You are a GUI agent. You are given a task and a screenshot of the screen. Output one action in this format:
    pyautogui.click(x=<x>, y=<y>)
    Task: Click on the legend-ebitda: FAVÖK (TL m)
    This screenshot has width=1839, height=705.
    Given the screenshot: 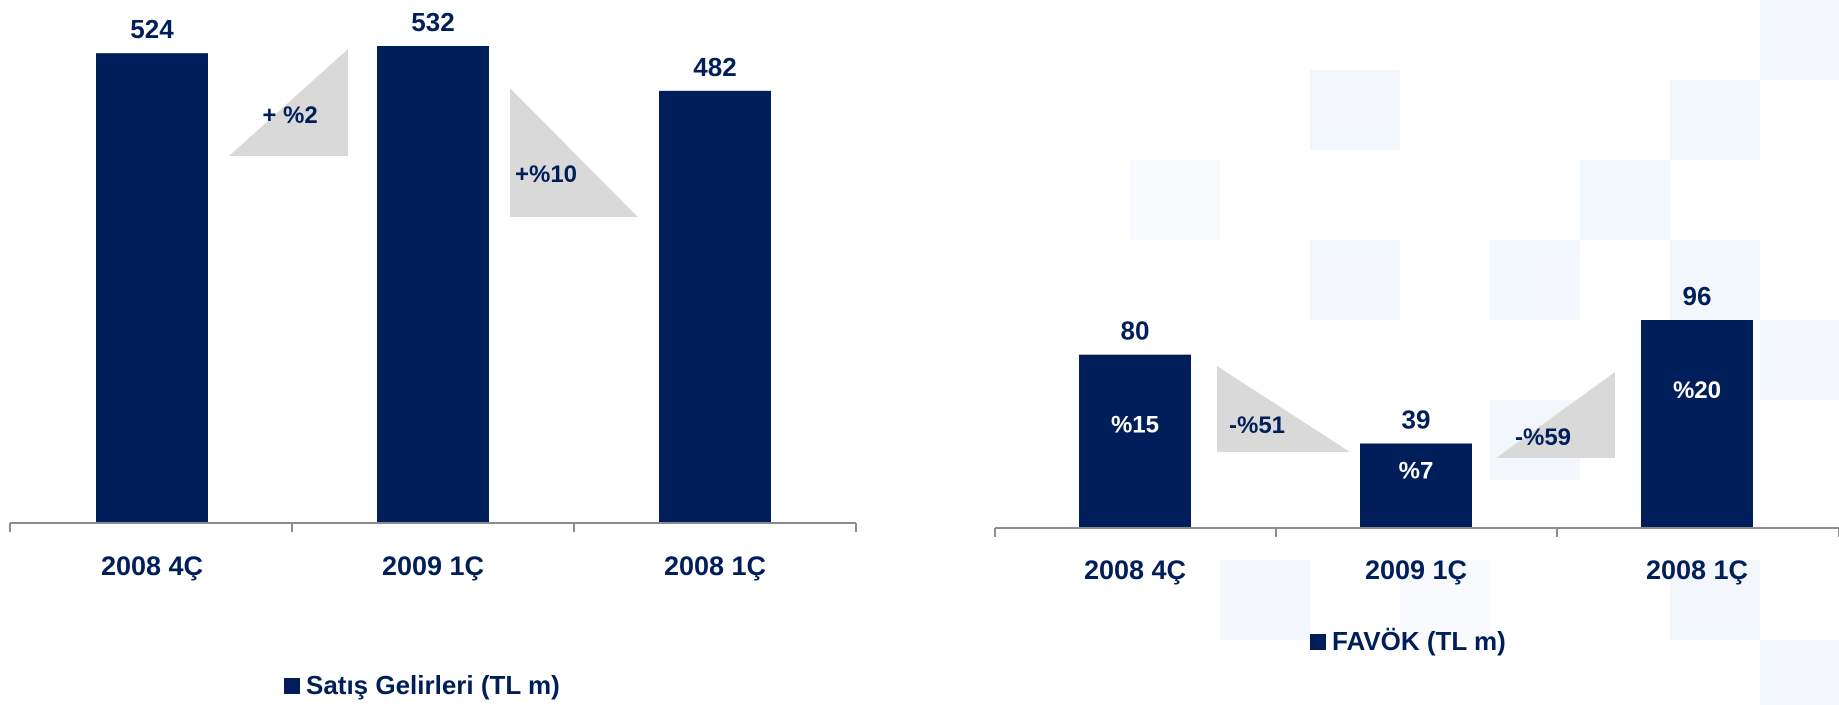 What is the action you would take?
    pyautogui.click(x=1408, y=641)
    